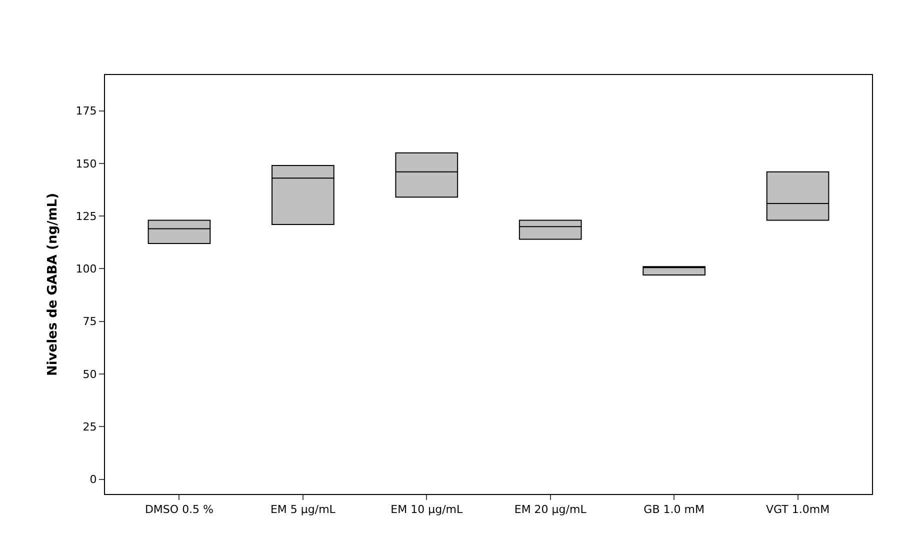 This screenshot has height=544, width=897. What do you see at coordinates (303, 509) in the screenshot?
I see `x-tick-label: EM 5 μg/mL` at bounding box center [303, 509].